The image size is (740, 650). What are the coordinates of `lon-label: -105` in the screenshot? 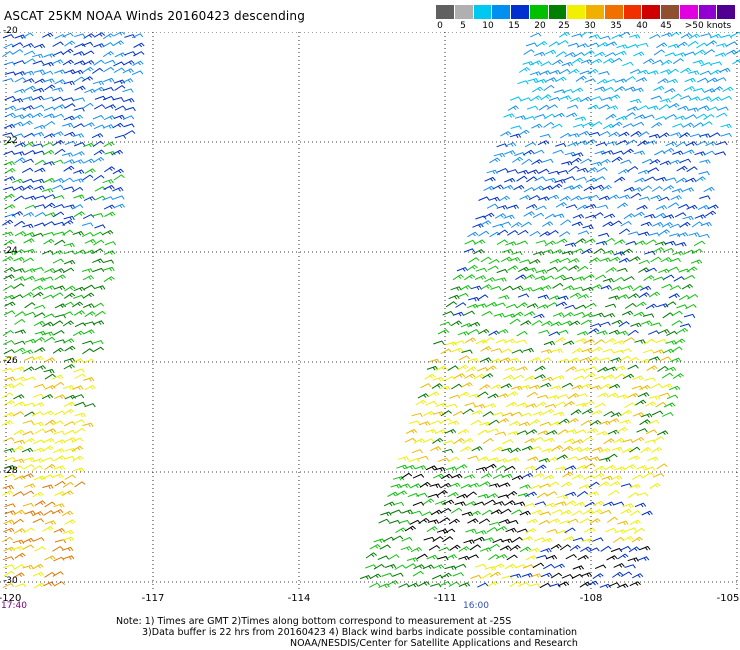 It's located at (728, 598).